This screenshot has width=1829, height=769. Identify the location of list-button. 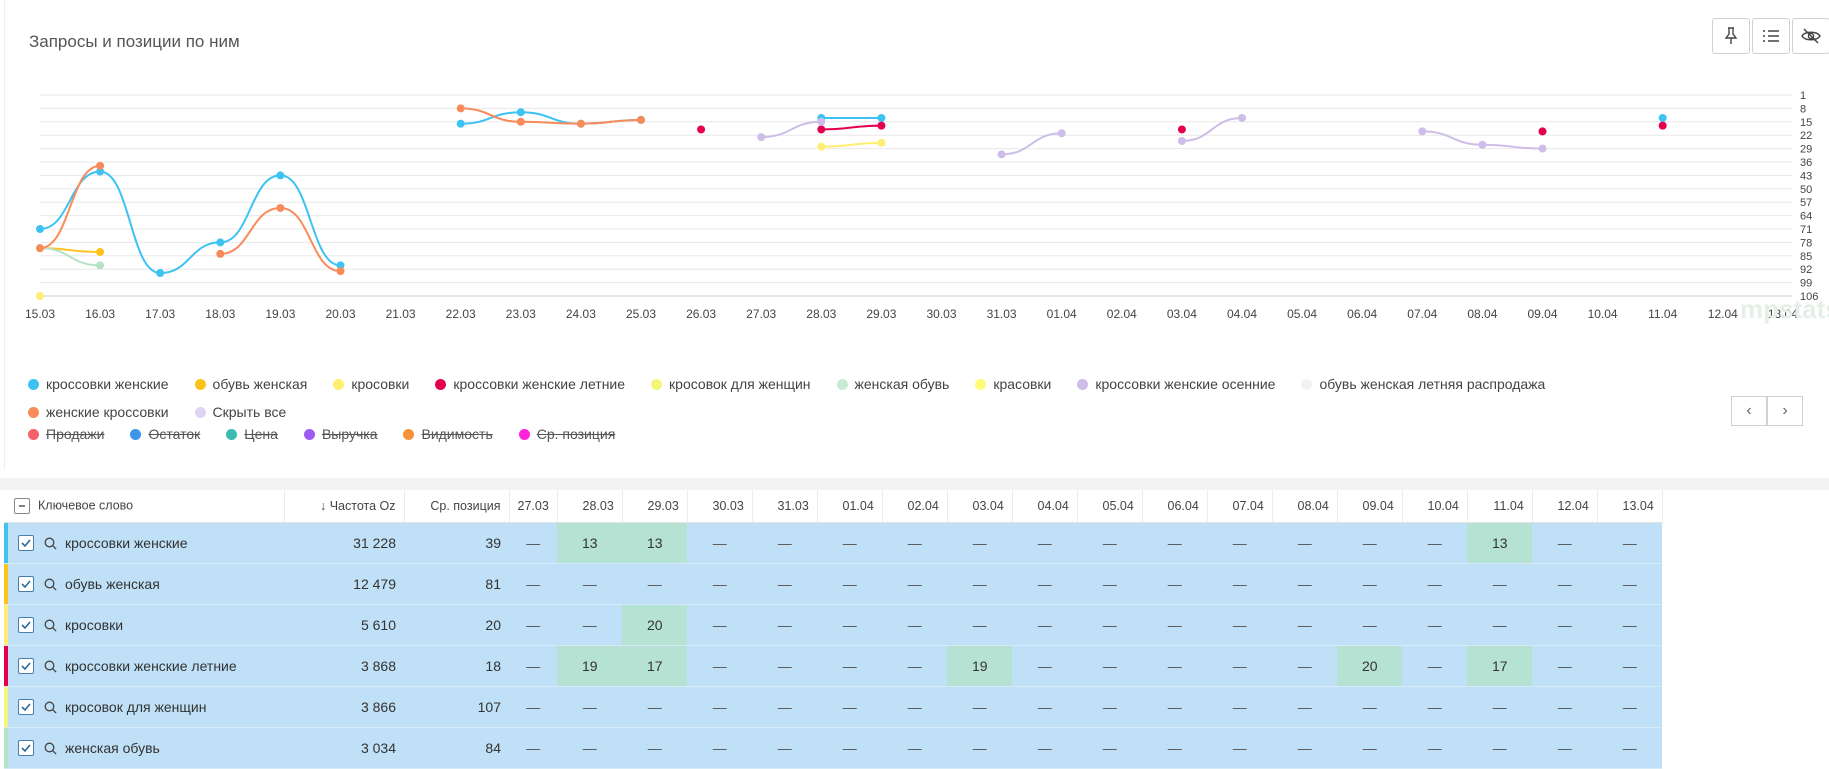
(1771, 36).